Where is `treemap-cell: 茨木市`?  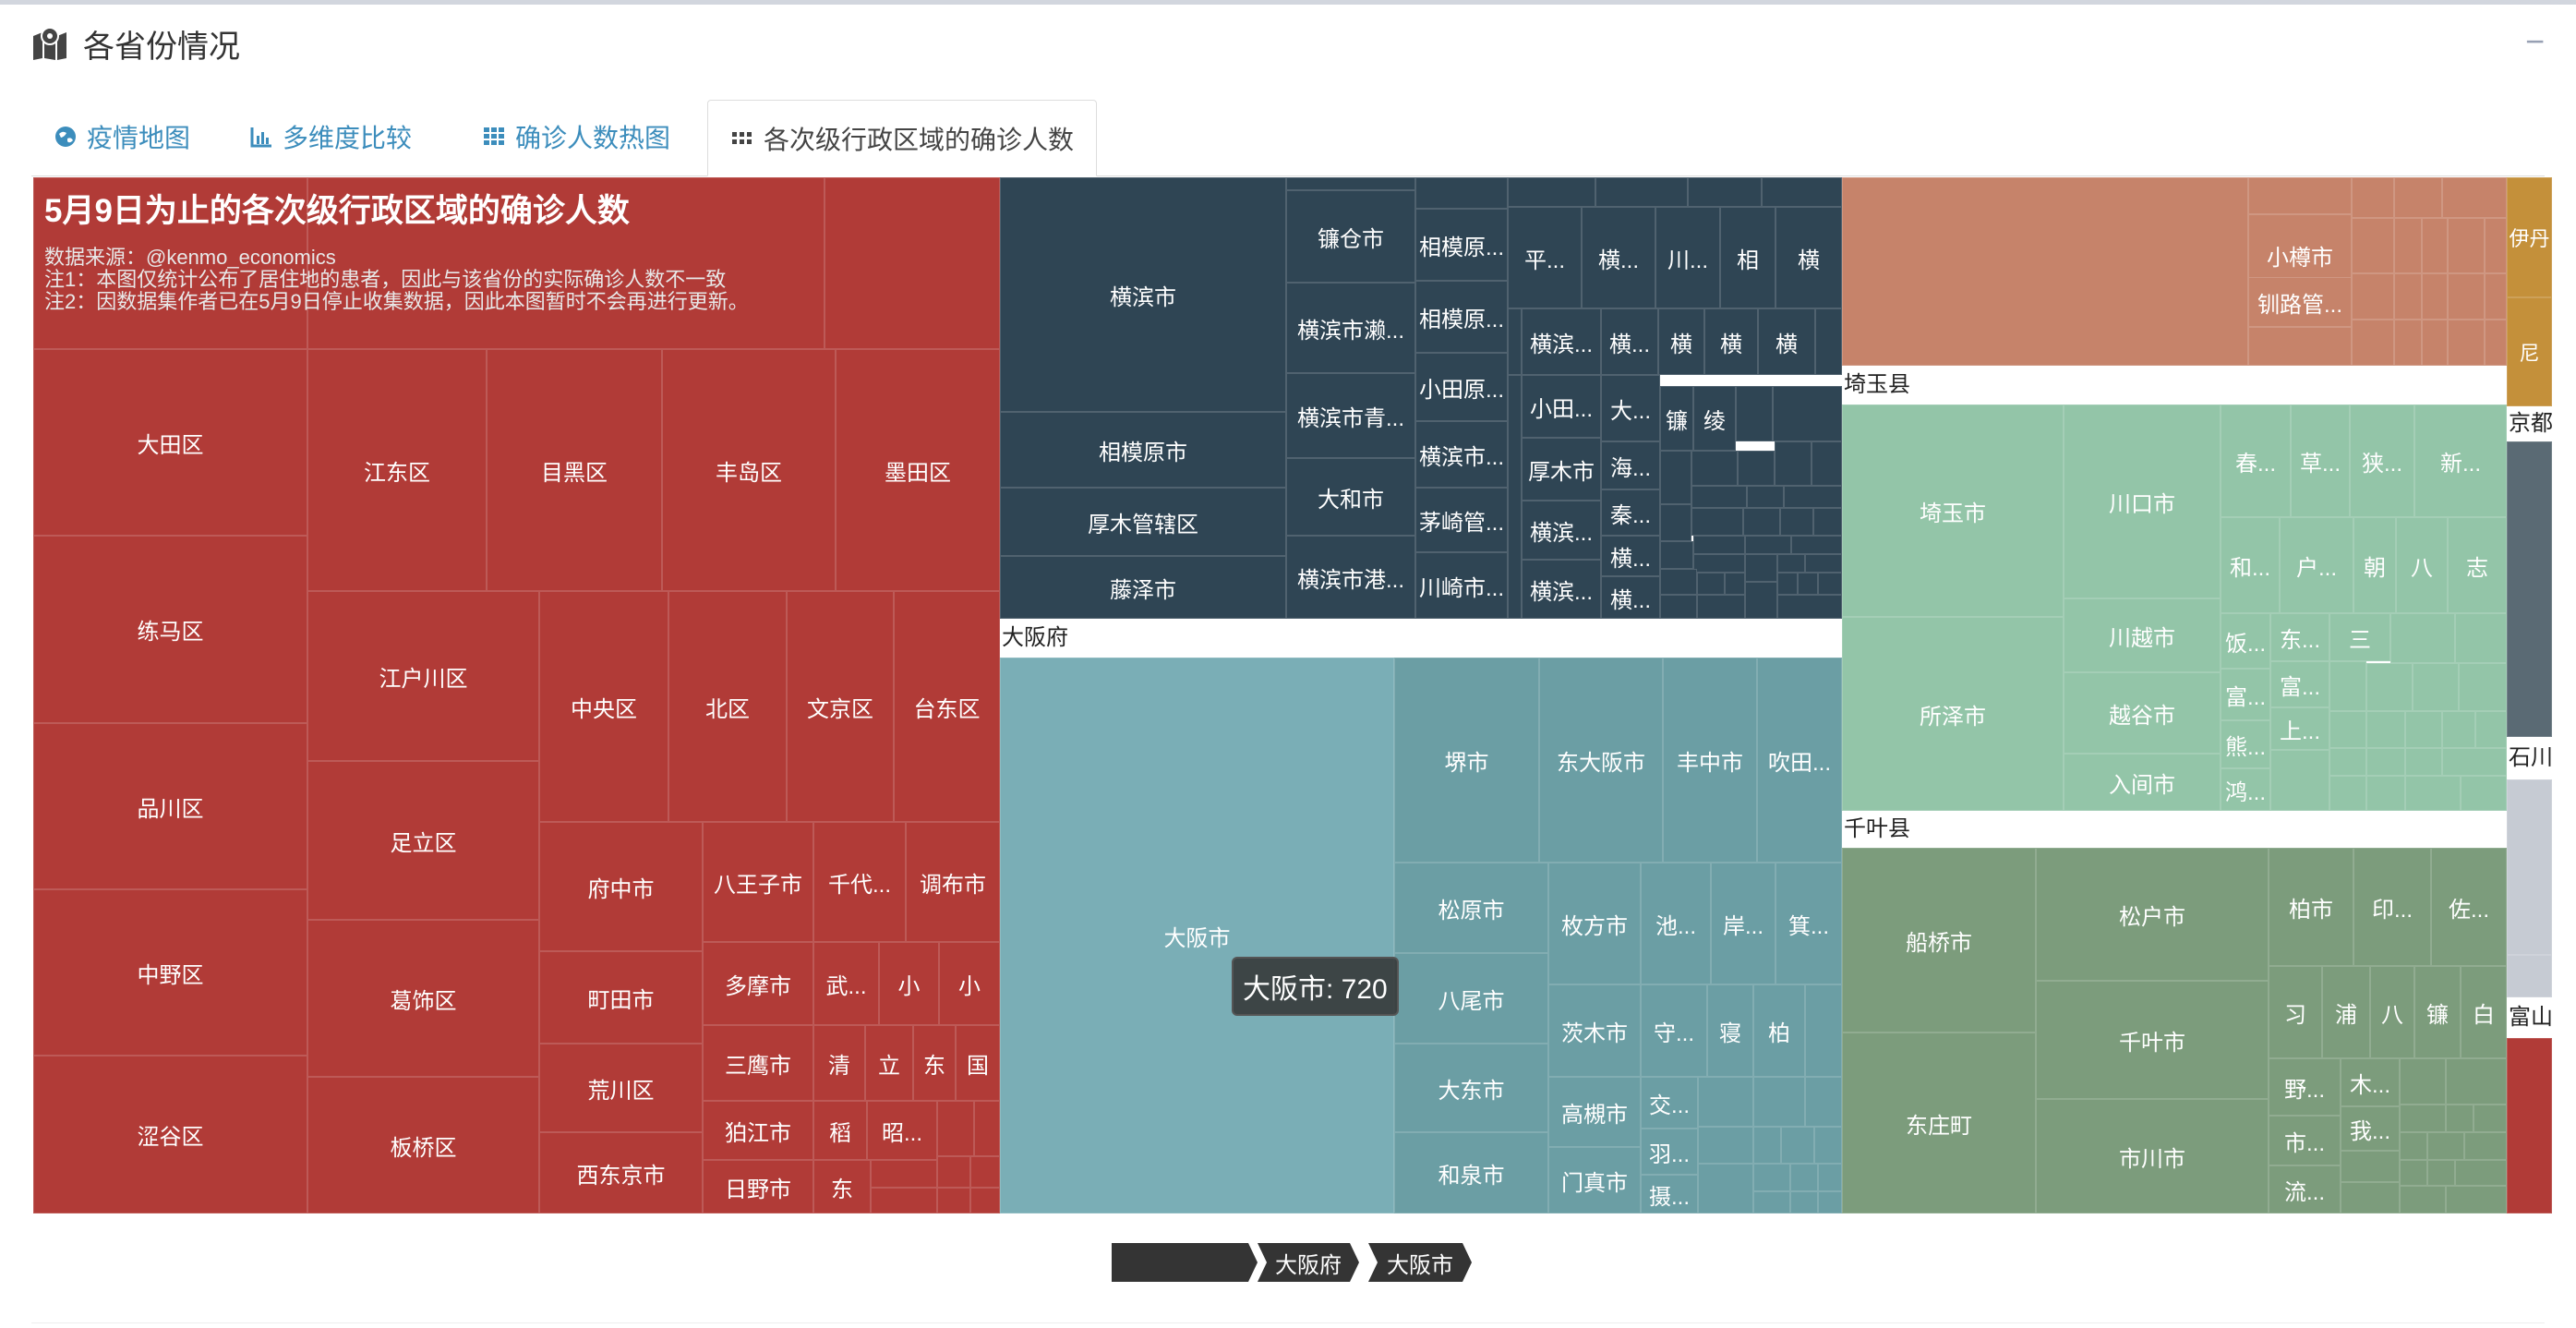 treemap-cell: 茨木市 is located at coordinates (1594, 1030).